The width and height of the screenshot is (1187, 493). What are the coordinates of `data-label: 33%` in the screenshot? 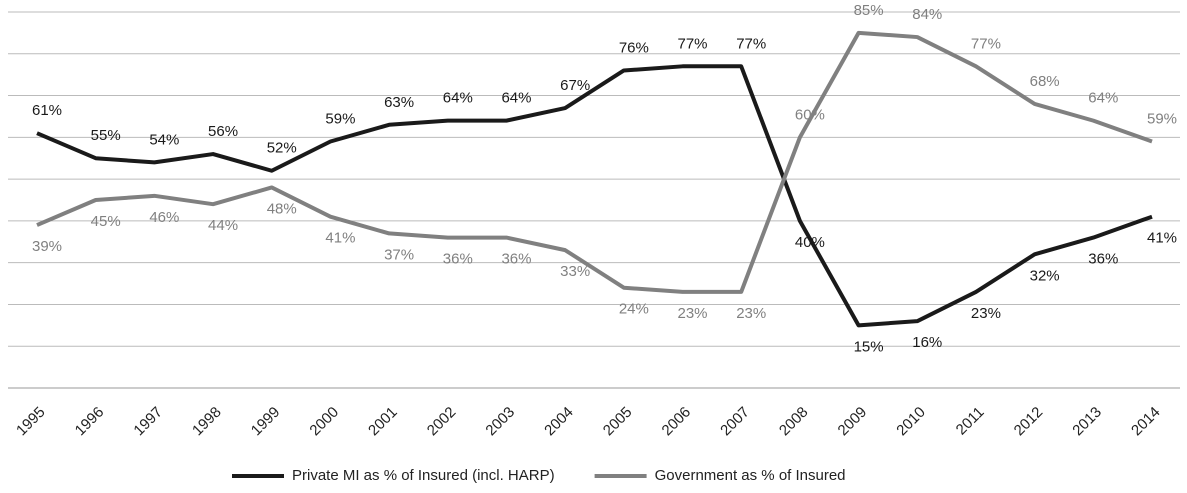 It's located at (575, 271).